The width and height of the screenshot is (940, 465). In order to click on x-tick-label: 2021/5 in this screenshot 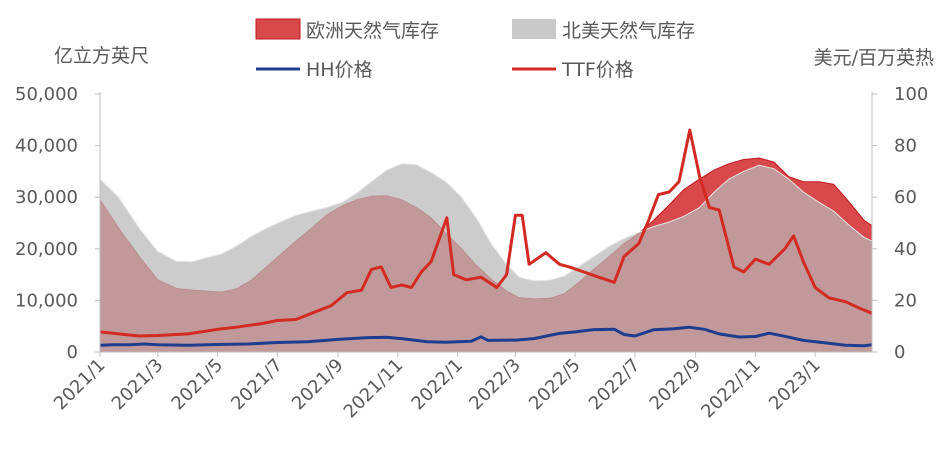, I will do `click(197, 385)`.